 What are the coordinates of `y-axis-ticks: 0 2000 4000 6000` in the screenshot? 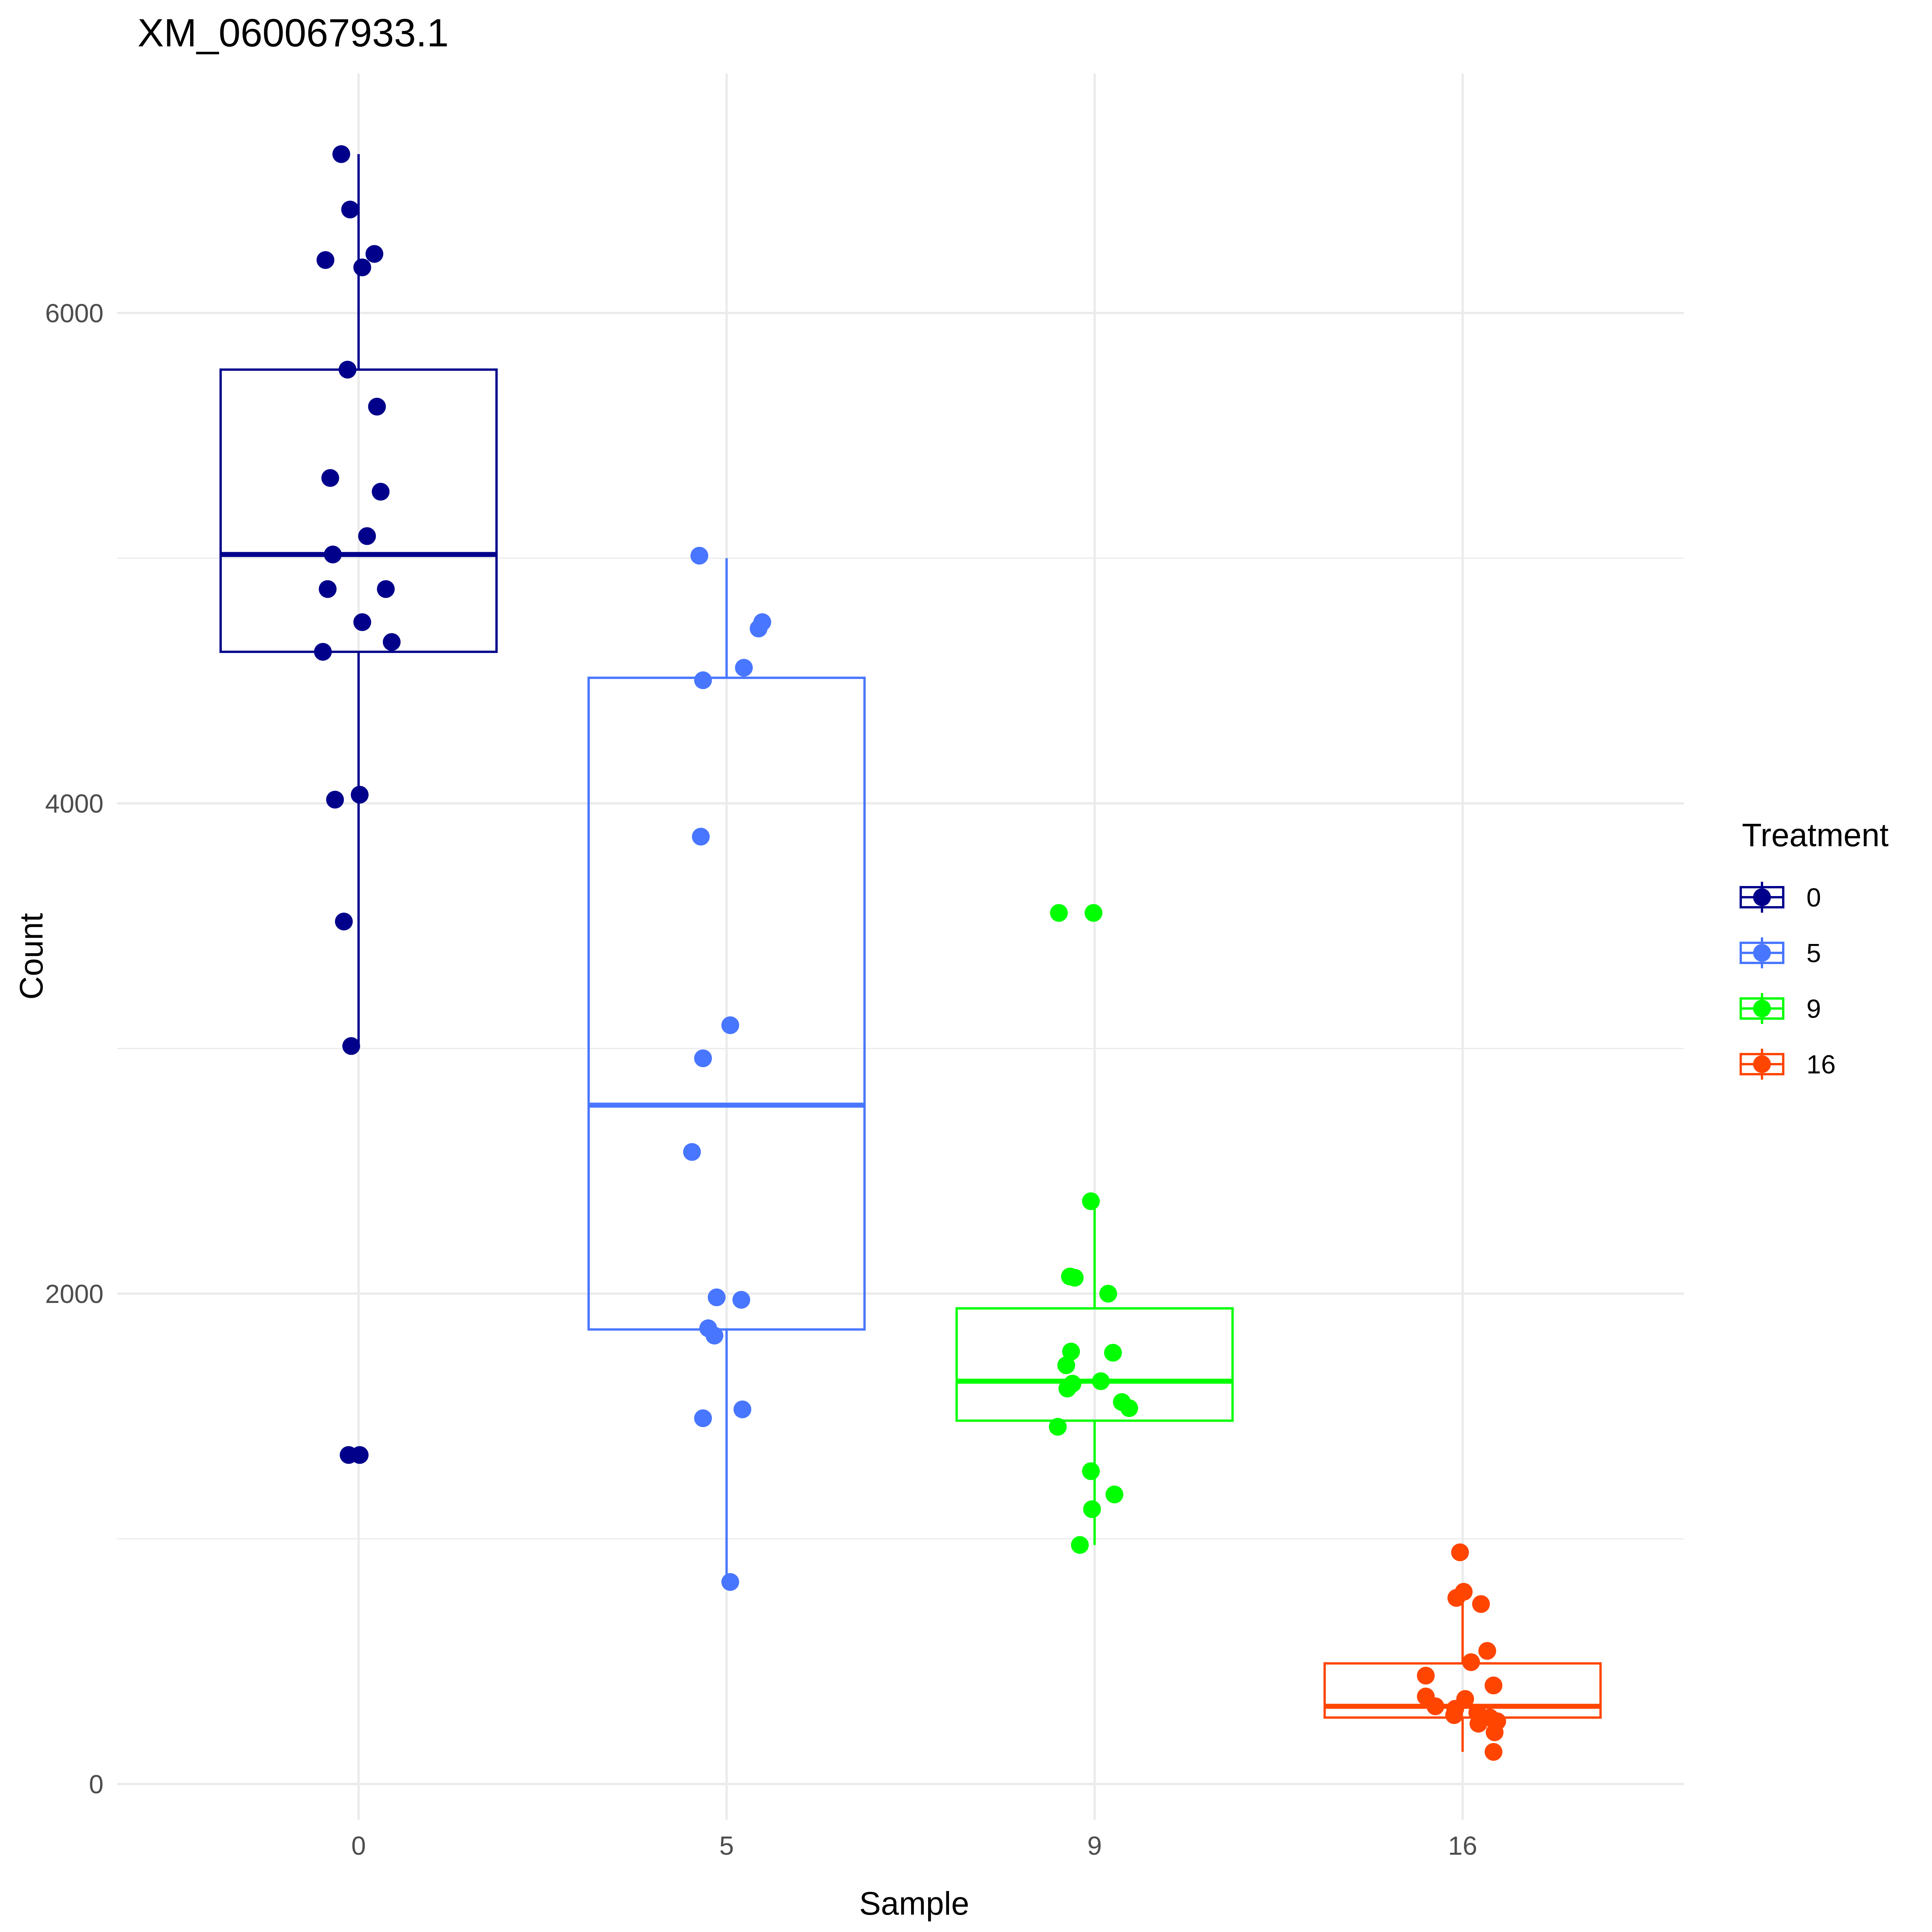 It's located at (74, 1049).